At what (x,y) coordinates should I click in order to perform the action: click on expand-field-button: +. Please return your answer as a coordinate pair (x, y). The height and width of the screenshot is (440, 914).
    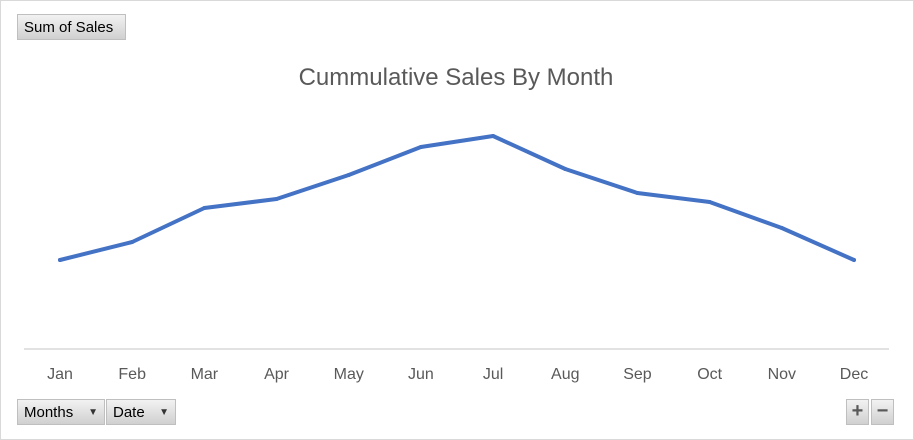
    Looking at the image, I should click on (857, 412).